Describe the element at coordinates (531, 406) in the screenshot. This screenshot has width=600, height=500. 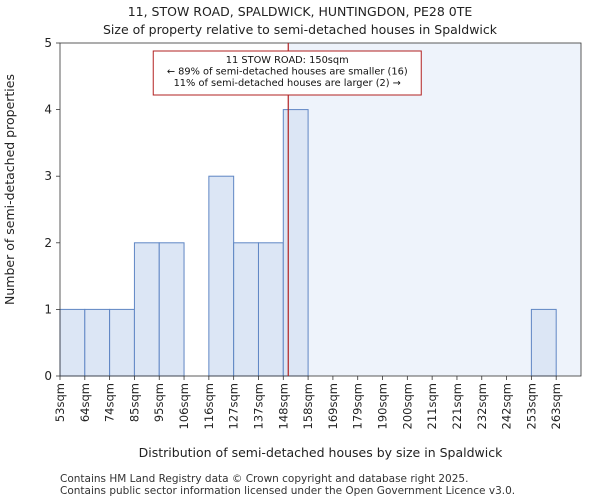
I see `x-tick-label-253sqm: 253sqm` at that location.